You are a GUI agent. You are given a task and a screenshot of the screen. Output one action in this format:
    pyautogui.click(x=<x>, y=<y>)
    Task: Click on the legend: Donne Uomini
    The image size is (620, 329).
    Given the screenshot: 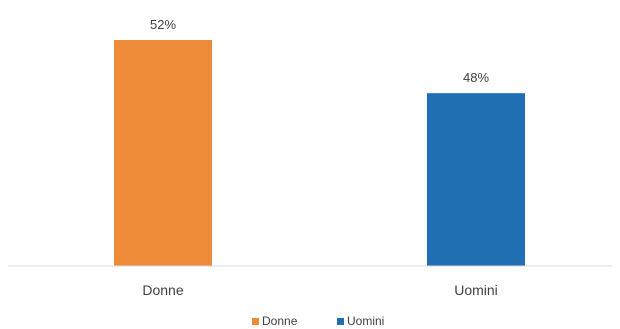 What is the action you would take?
    pyautogui.click(x=318, y=321)
    